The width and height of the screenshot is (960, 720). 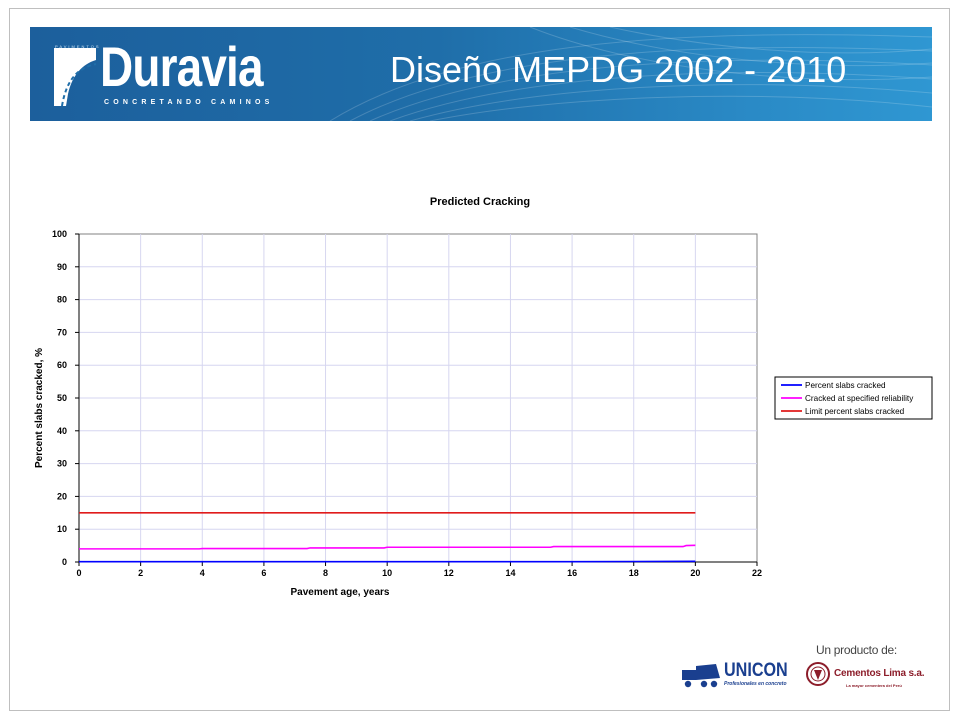 What do you see at coordinates (818, 674) in the screenshot?
I see `cementos-lima-seal-icon` at bounding box center [818, 674].